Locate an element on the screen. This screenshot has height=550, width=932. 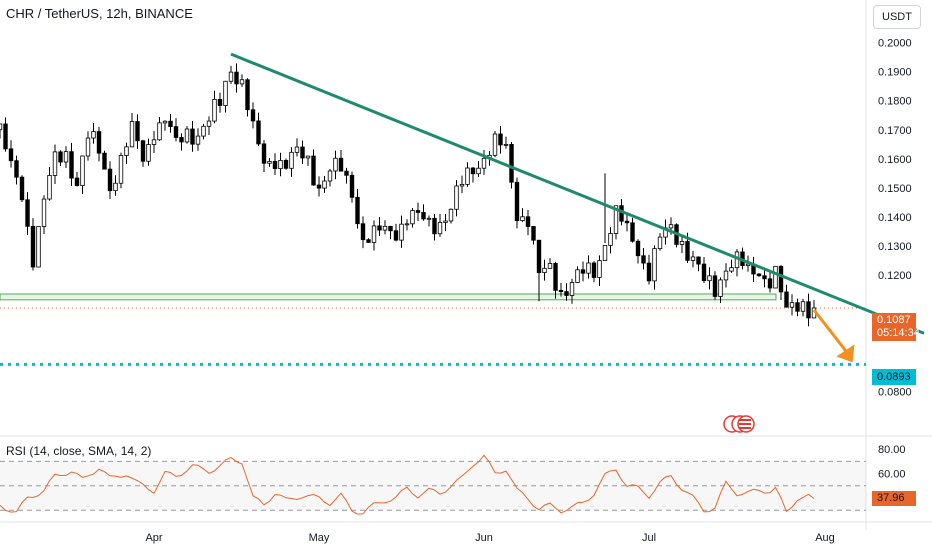
time-axis-label: May is located at coordinates (319, 538).